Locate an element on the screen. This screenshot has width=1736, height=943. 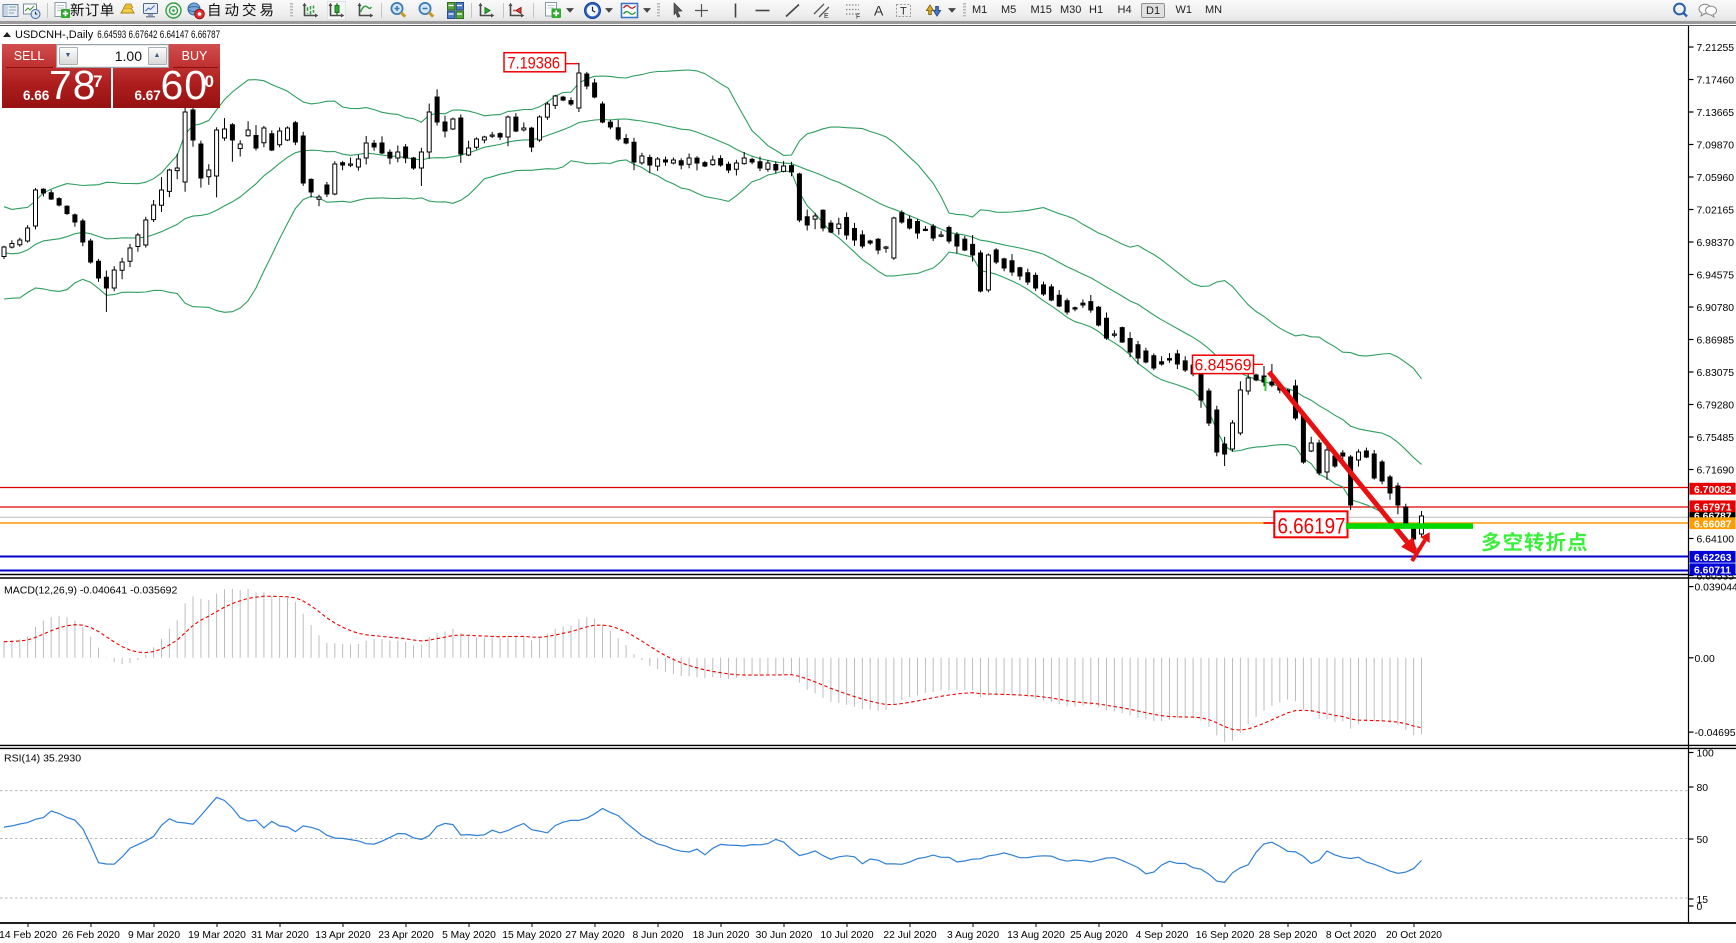
svg-text: 100 is located at coordinates (1706, 754).